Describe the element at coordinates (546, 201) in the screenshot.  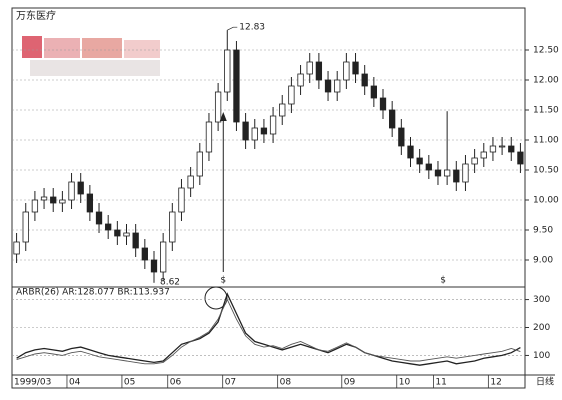
I see `y-tick-label: 10.00` at that location.